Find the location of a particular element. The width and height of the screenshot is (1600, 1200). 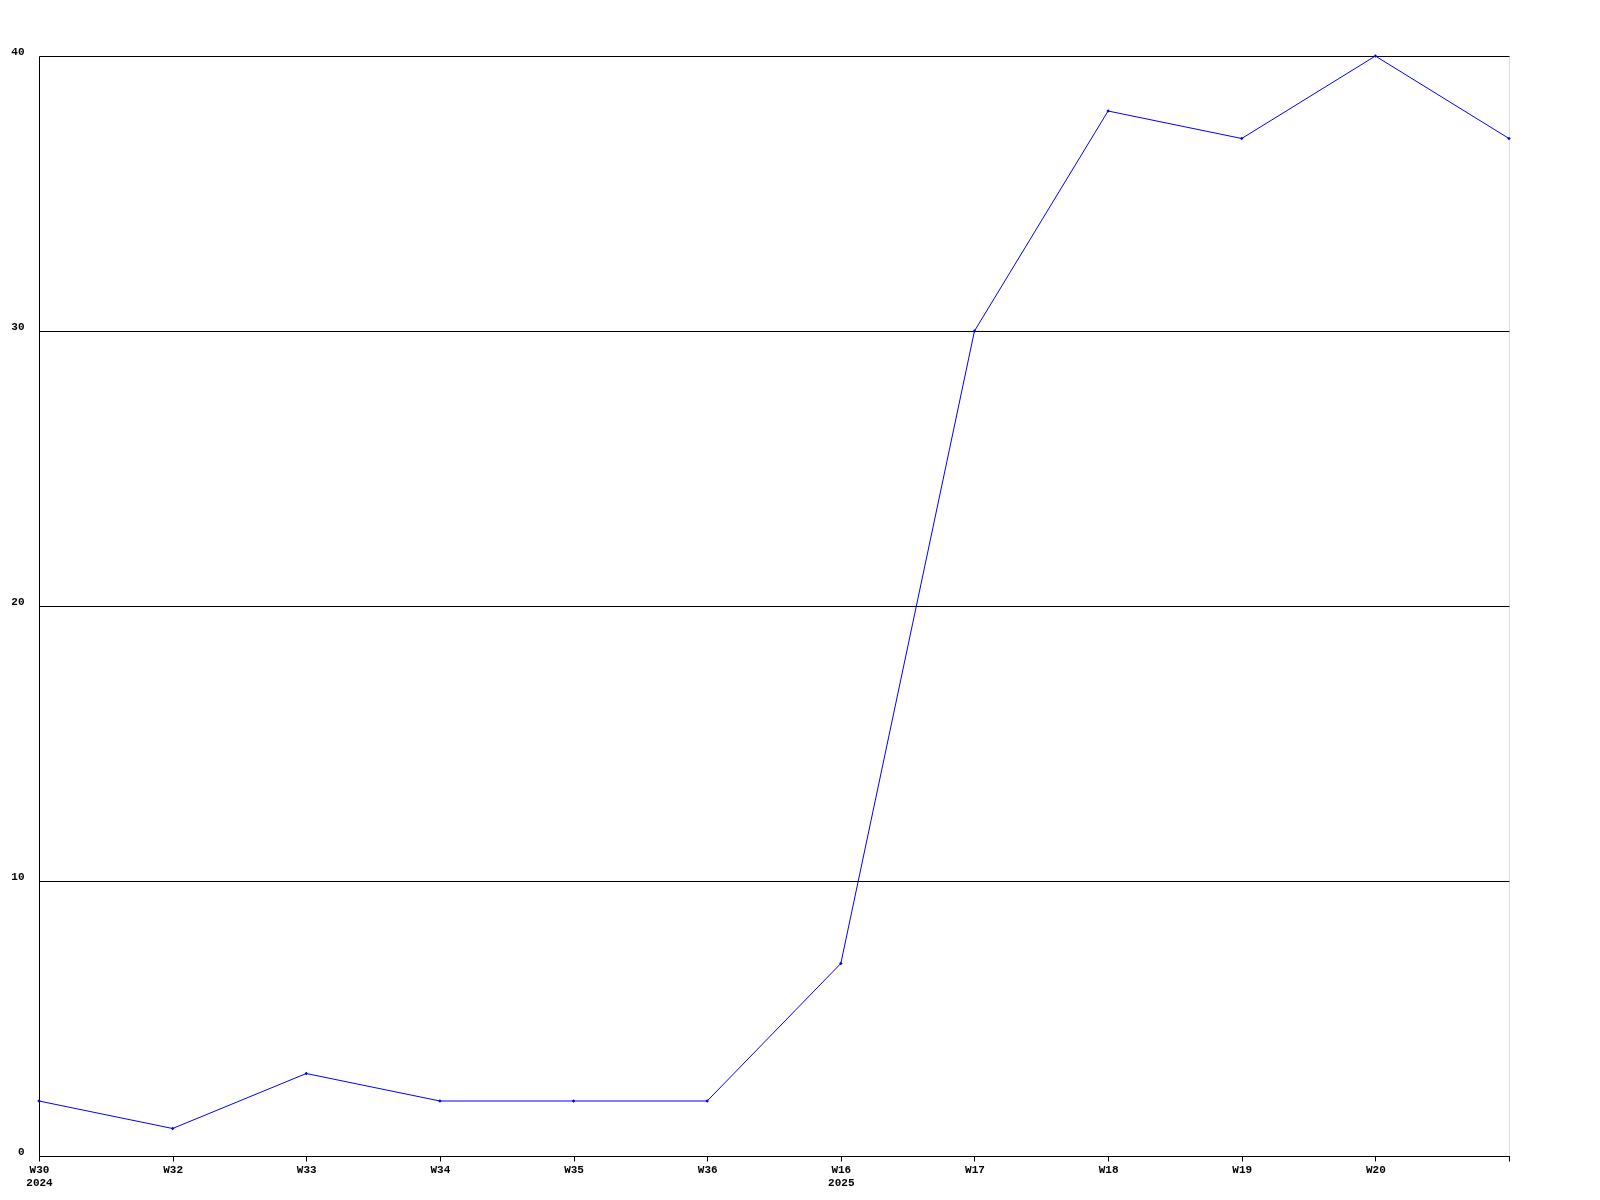

x-tick-label: W20 is located at coordinates (1375, 1169).